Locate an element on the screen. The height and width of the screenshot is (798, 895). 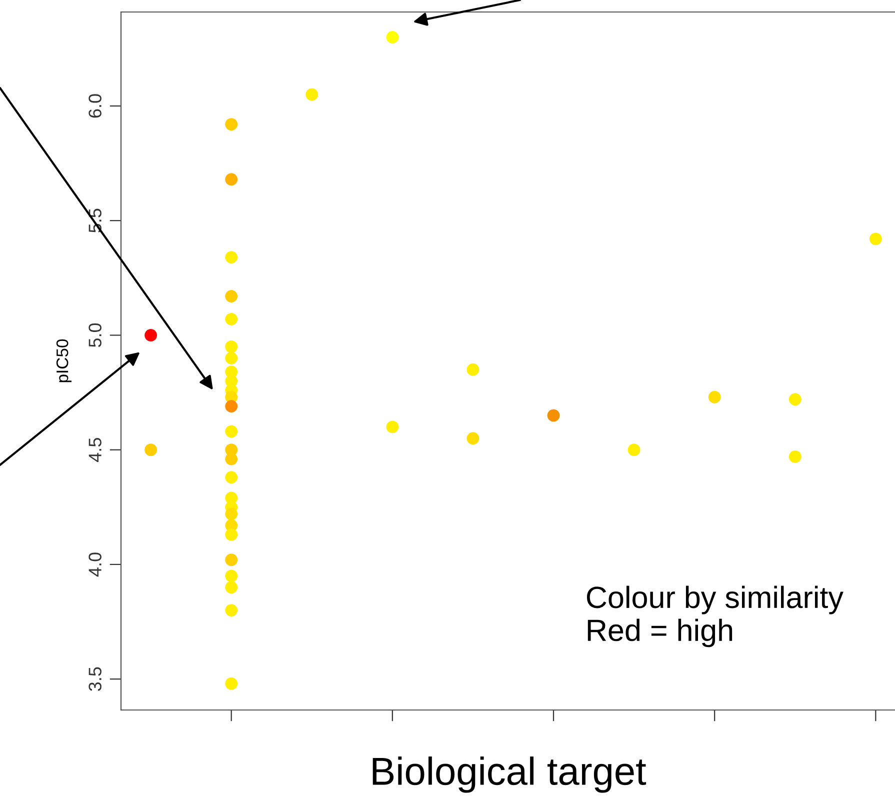
y-tick-label: 4.0 is located at coordinates (95, 564).